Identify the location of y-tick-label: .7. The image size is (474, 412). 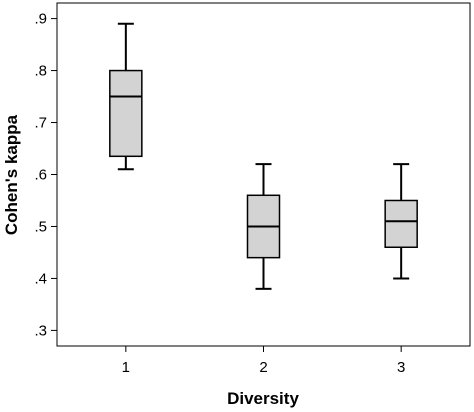
(40, 123).